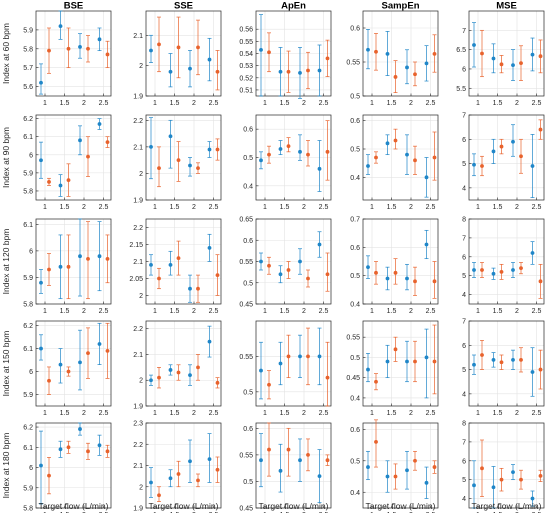 This screenshot has height=513, width=550. What do you see at coordinates (6, 364) in the screenshot?
I see `row-label-4: Index at 150 bpm` at bounding box center [6, 364].